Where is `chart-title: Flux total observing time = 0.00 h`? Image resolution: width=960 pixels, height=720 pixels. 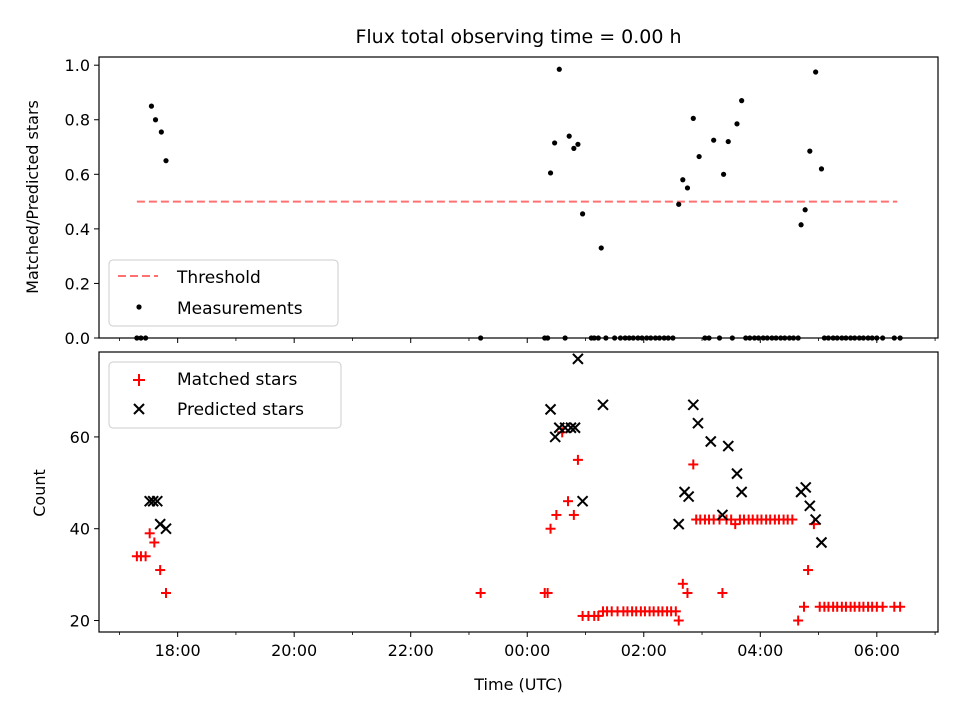 chart-title: Flux total observing time = 0.00 h is located at coordinates (518, 37).